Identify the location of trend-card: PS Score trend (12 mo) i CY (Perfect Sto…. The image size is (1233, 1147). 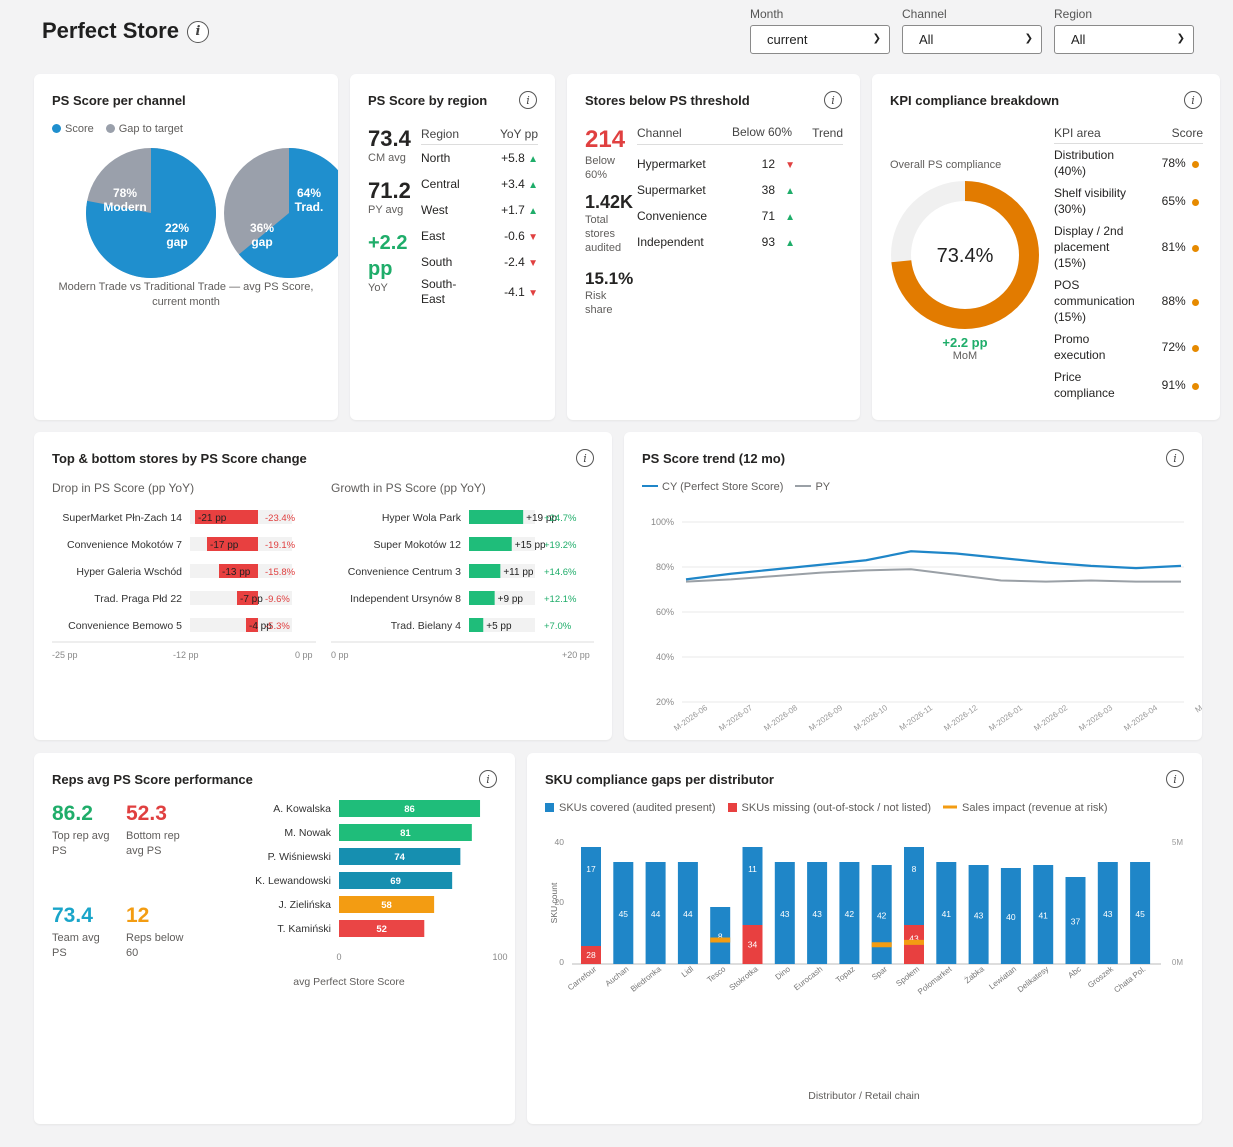
(913, 586).